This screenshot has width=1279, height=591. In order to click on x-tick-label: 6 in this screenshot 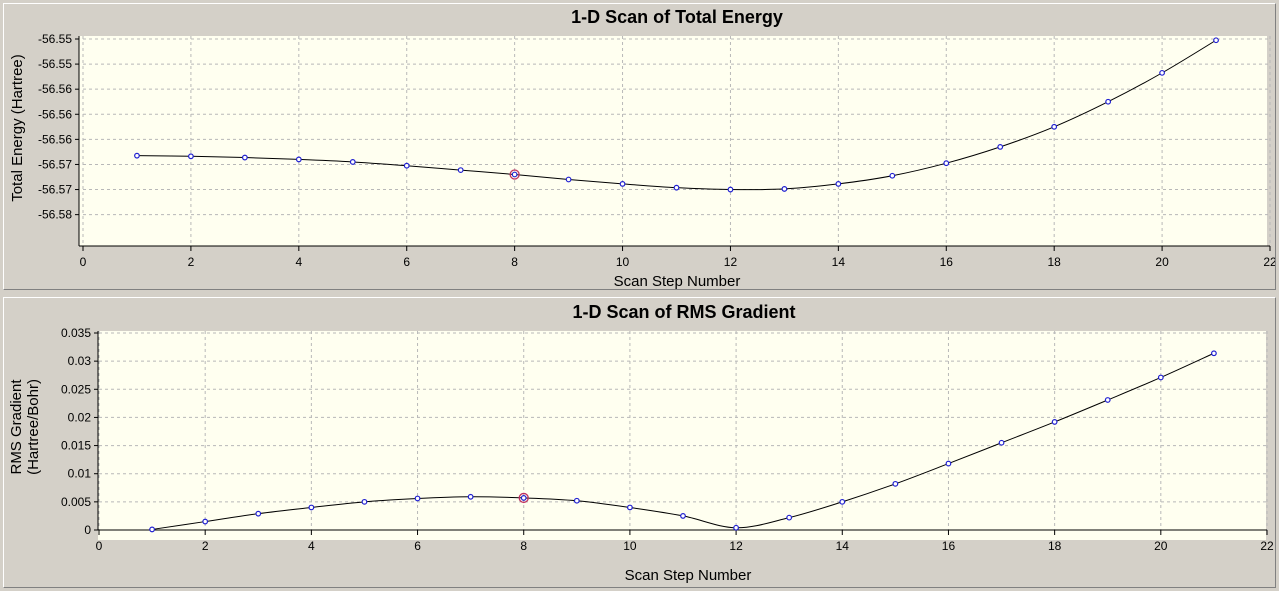, I will do `click(417, 546)`.